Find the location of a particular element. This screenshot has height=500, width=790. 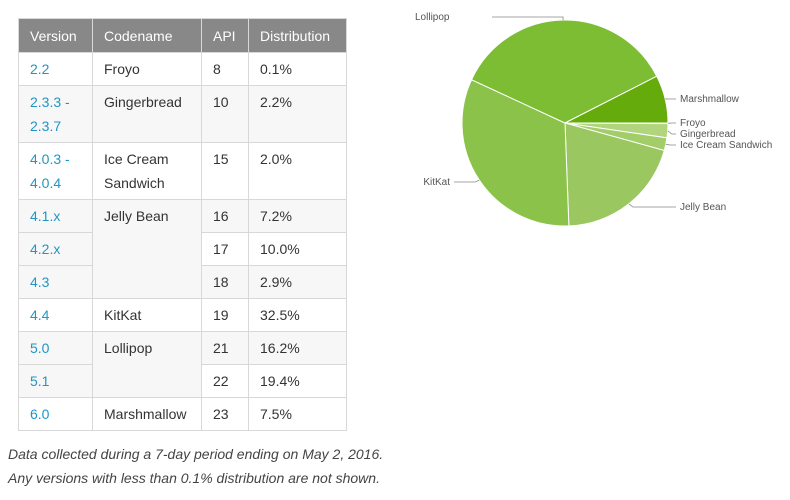

distribution-cell: 19.4% is located at coordinates (297, 381).